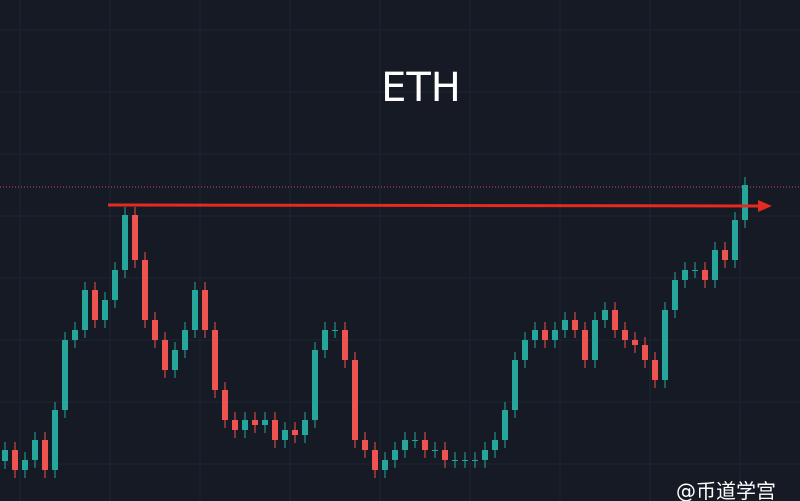 The width and height of the screenshot is (800, 501). What do you see at coordinates (726, 490) in the screenshot?
I see `watermark: @币道学宫` at bounding box center [726, 490].